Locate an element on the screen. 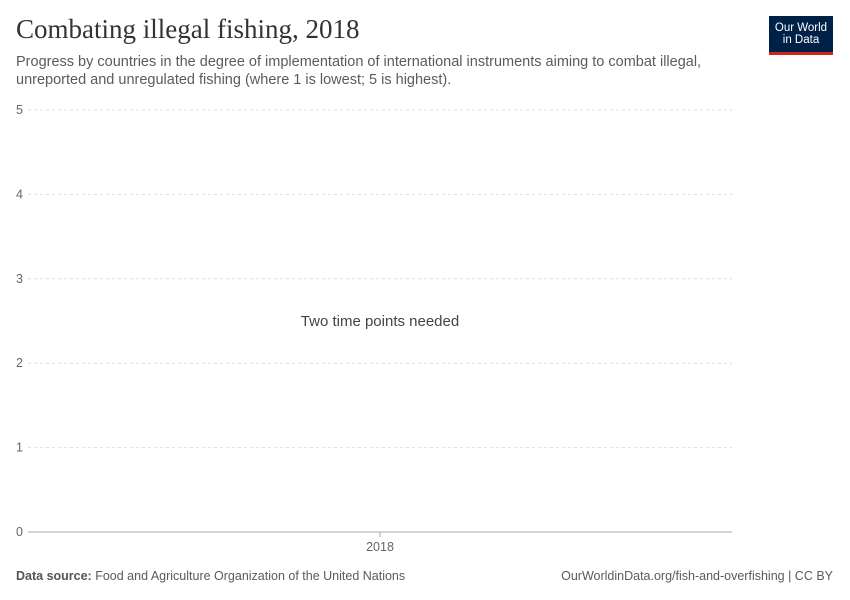 The image size is (850, 600). logo-line-1: Our World is located at coordinates (801, 28).